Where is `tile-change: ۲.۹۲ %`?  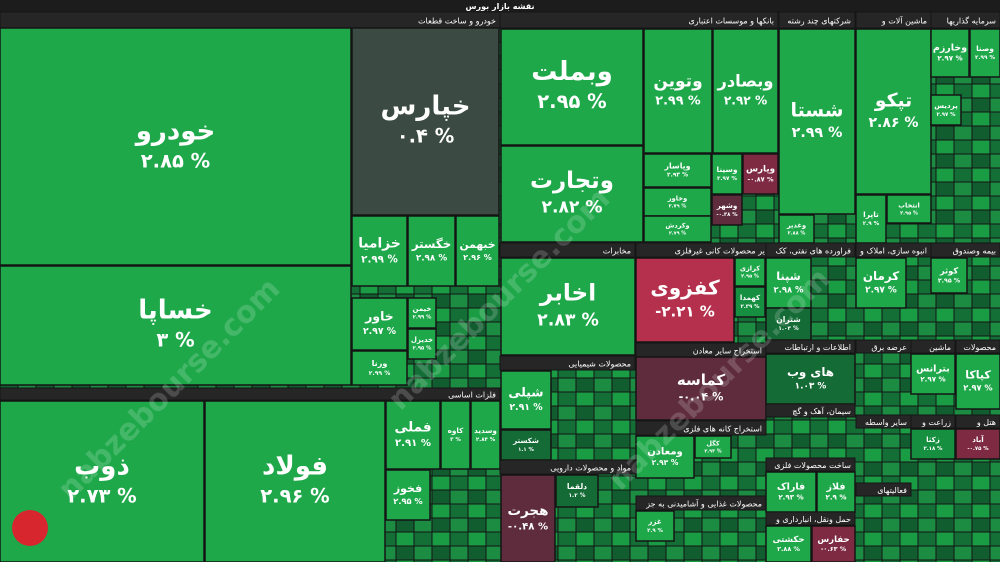
tile-change: ۲.۹۲ % is located at coordinates (745, 100).